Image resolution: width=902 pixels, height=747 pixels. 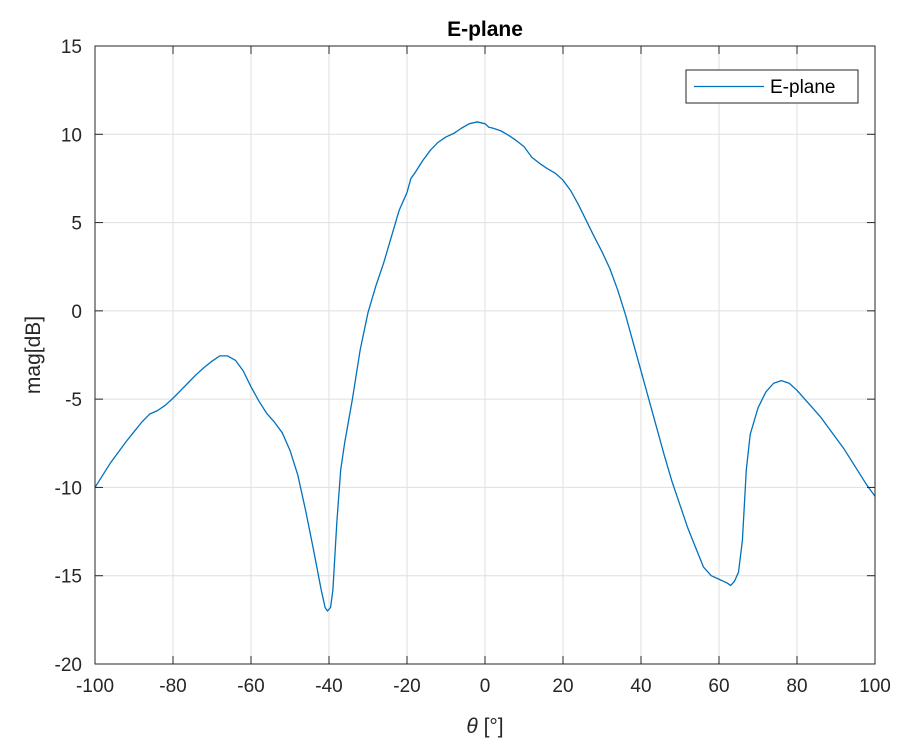 What do you see at coordinates (73, 400) in the screenshot?
I see `y-tick-label: -5` at bounding box center [73, 400].